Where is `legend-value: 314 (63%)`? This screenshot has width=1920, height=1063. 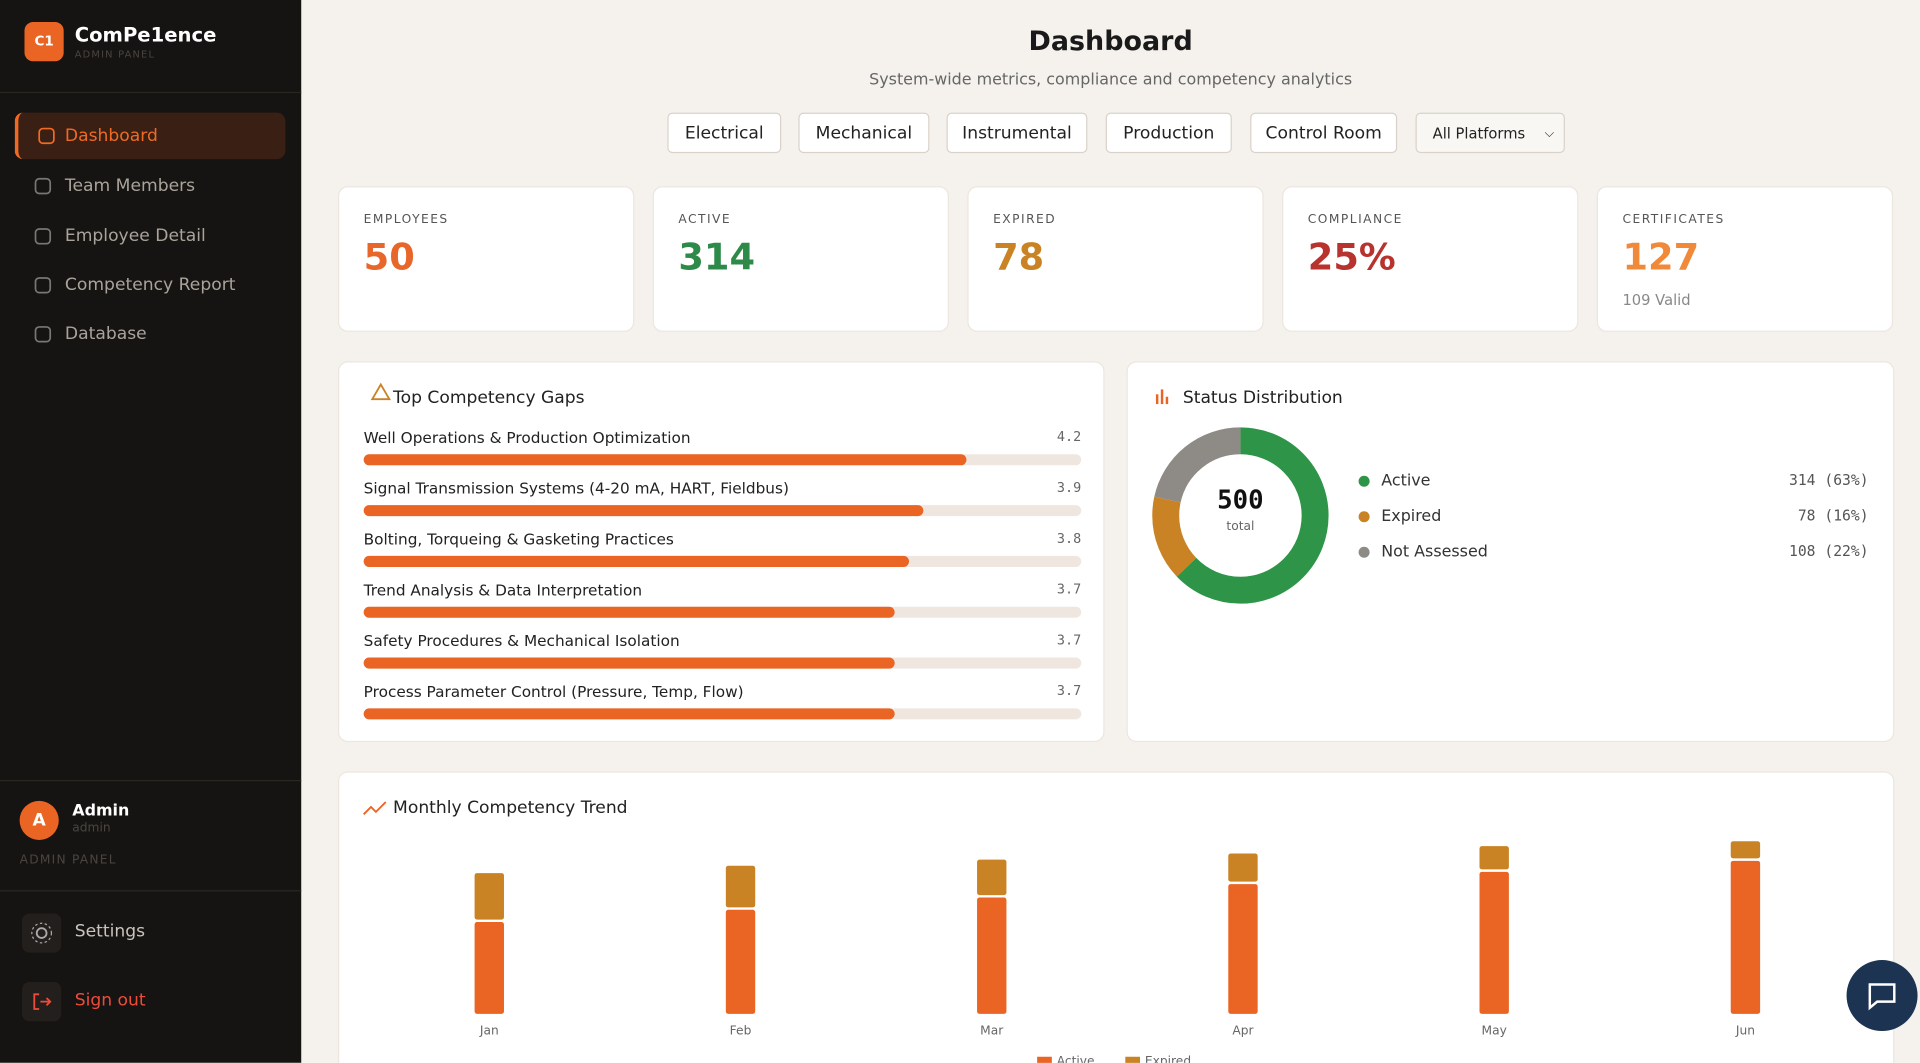 legend-value: 314 (63%) is located at coordinates (1829, 480).